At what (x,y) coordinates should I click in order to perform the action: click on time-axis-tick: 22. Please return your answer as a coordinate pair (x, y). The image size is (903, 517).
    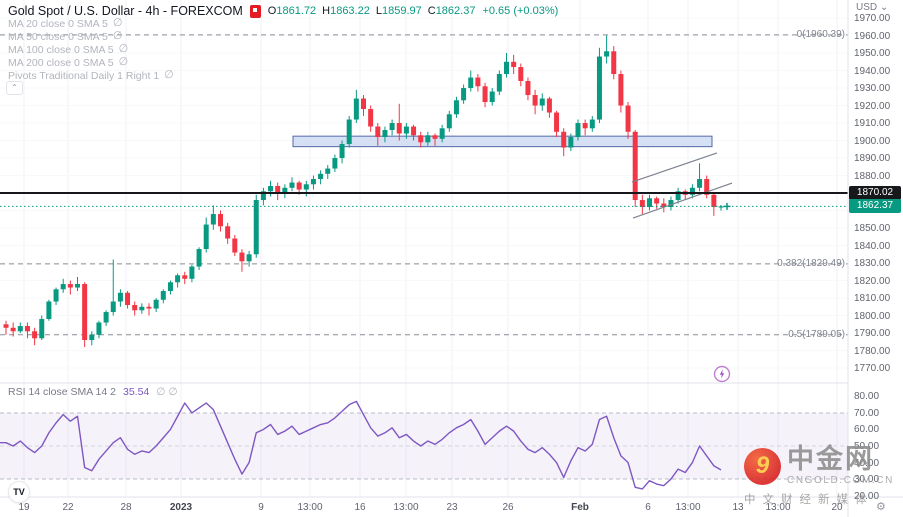
    Looking at the image, I should click on (68, 507).